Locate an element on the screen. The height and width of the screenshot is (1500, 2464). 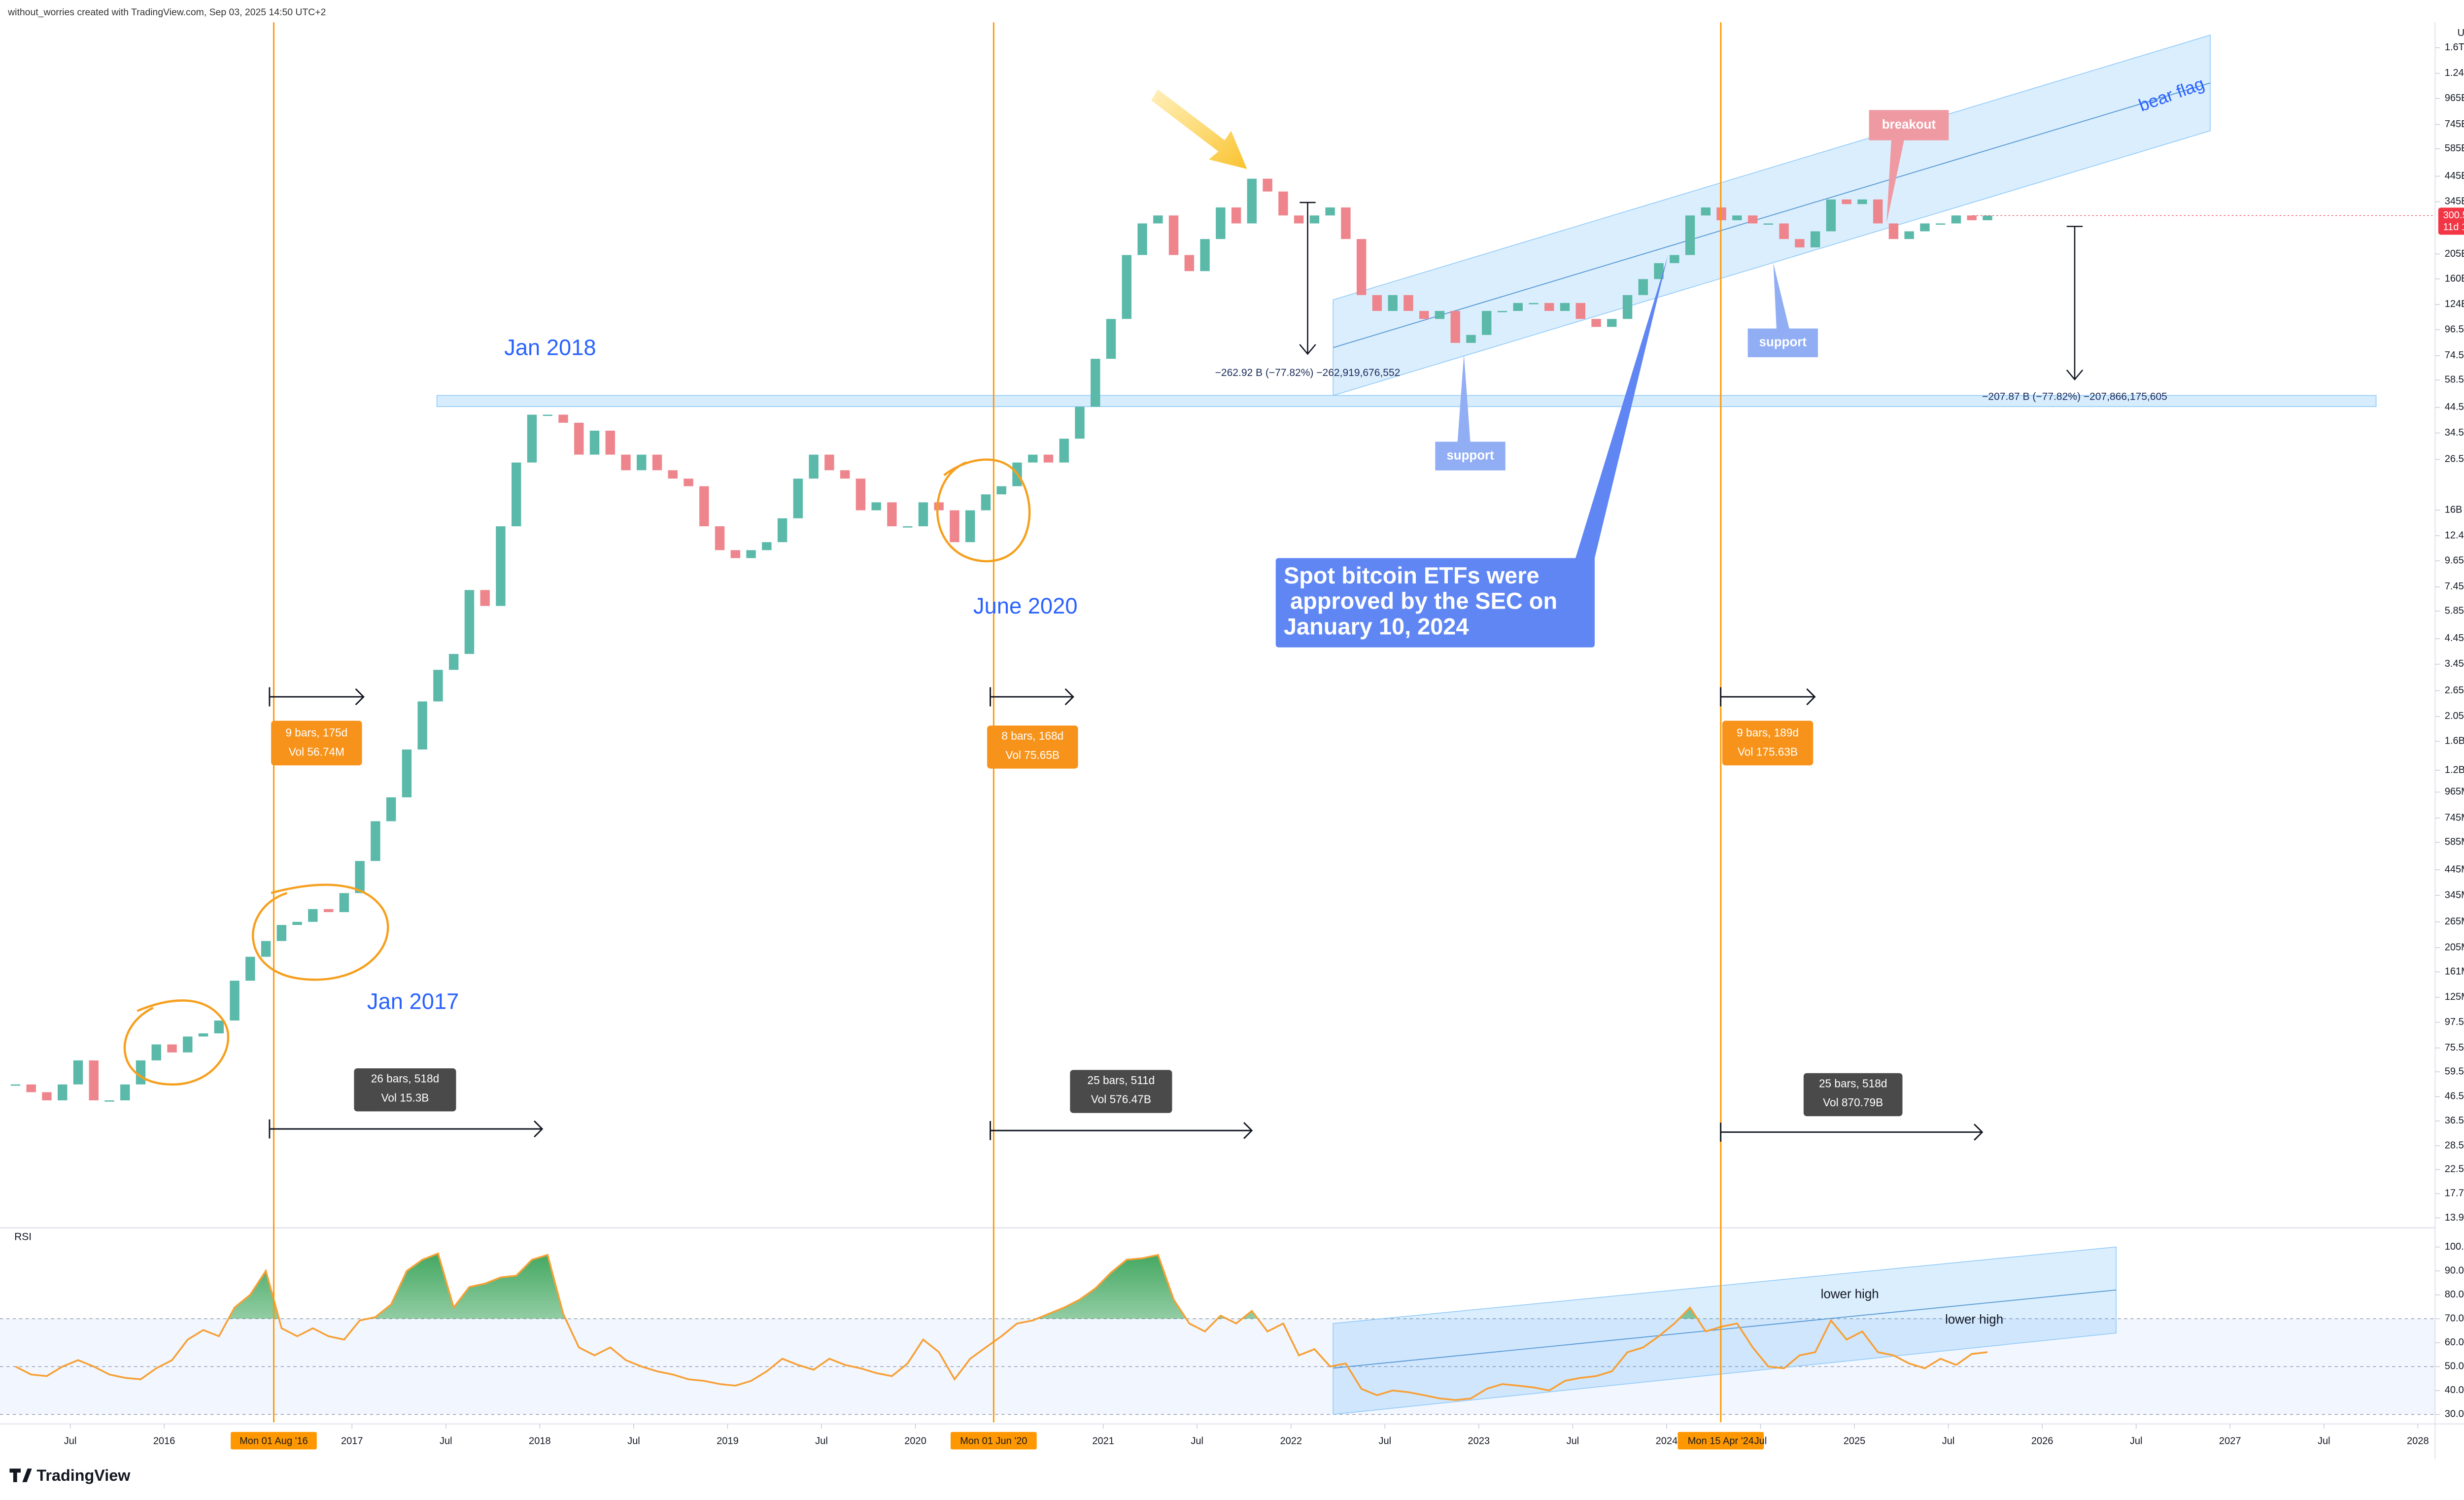
countdown: 11d 12h is located at coordinates (2453, 227).